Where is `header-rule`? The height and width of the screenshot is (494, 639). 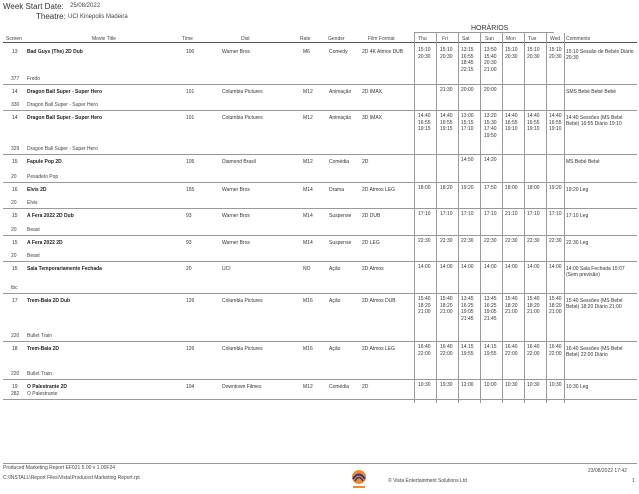 header-rule is located at coordinates (320, 42).